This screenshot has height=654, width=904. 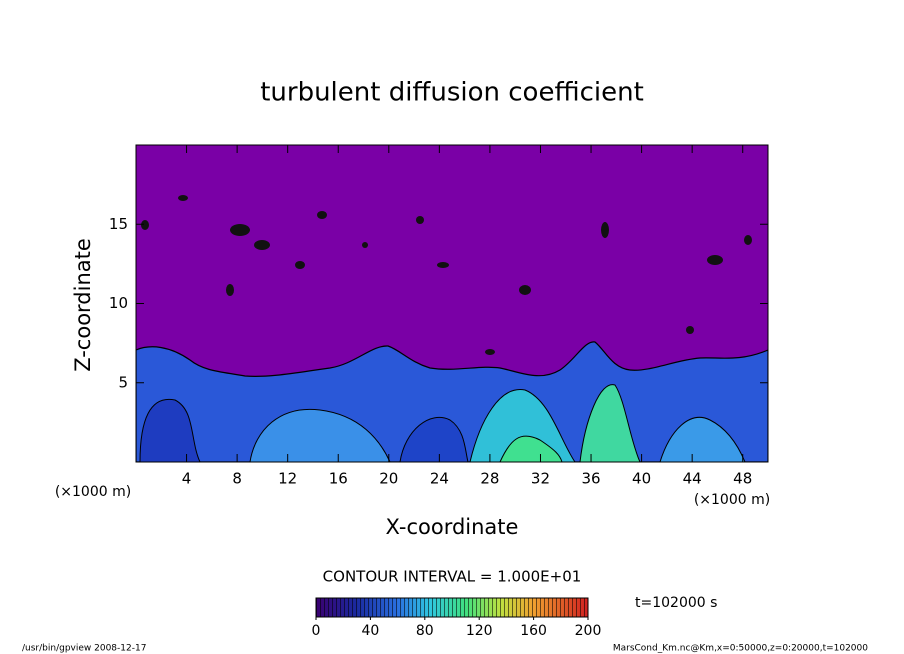 What do you see at coordinates (692, 479) in the screenshot?
I see `x-tick-label: 44` at bounding box center [692, 479].